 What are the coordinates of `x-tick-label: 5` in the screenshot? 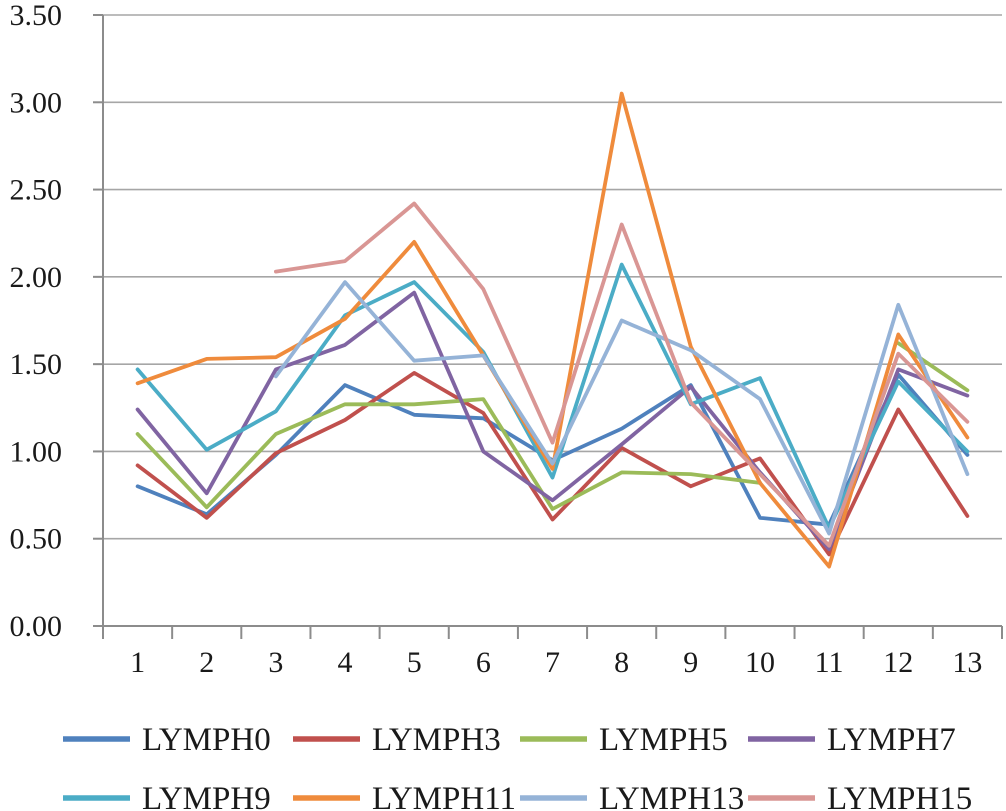 It's located at (414, 662).